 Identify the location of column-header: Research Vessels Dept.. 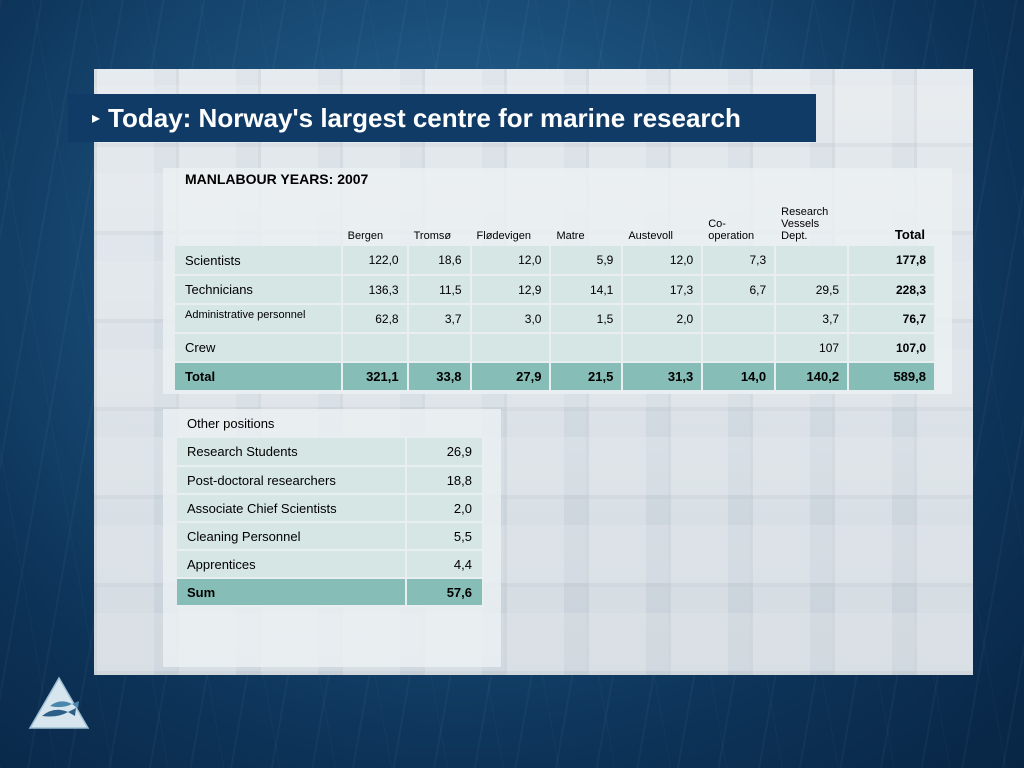
(805, 224).